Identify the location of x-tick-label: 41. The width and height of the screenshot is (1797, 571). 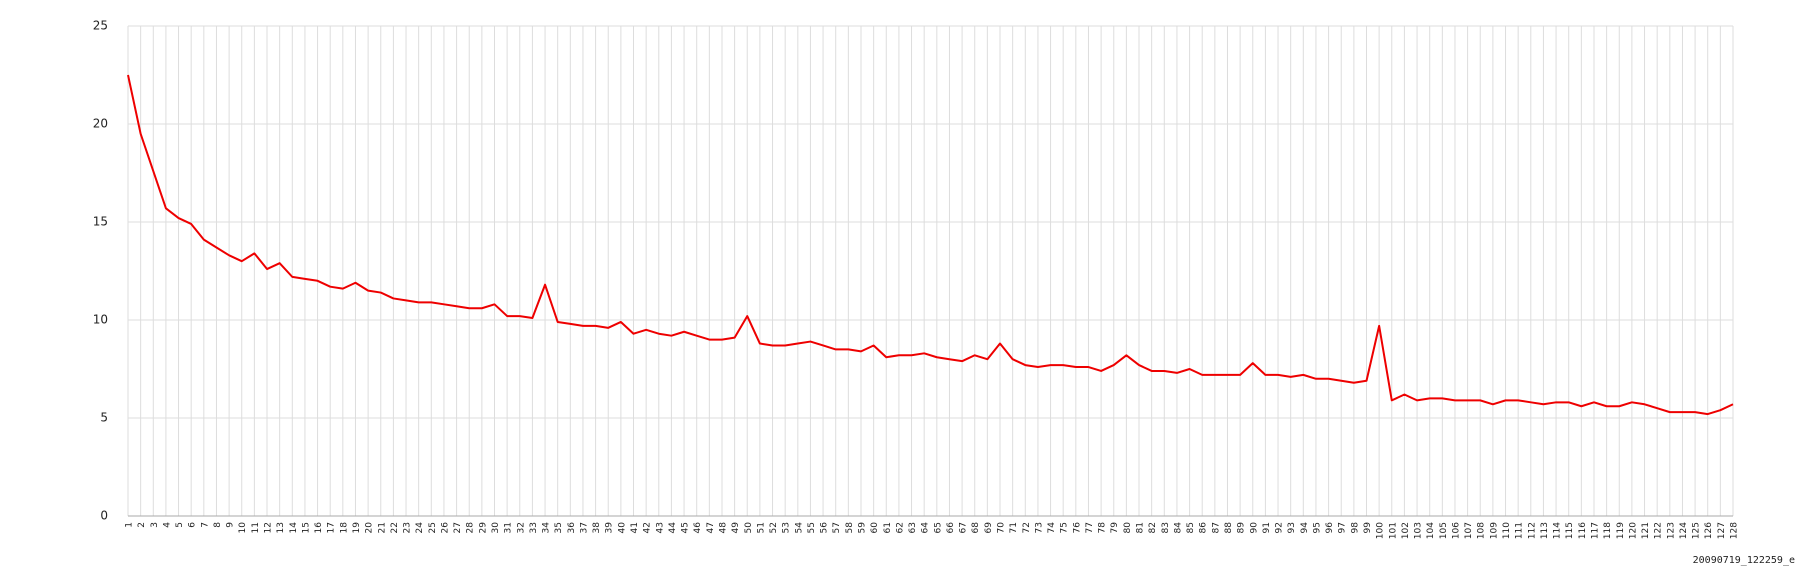
(635, 527).